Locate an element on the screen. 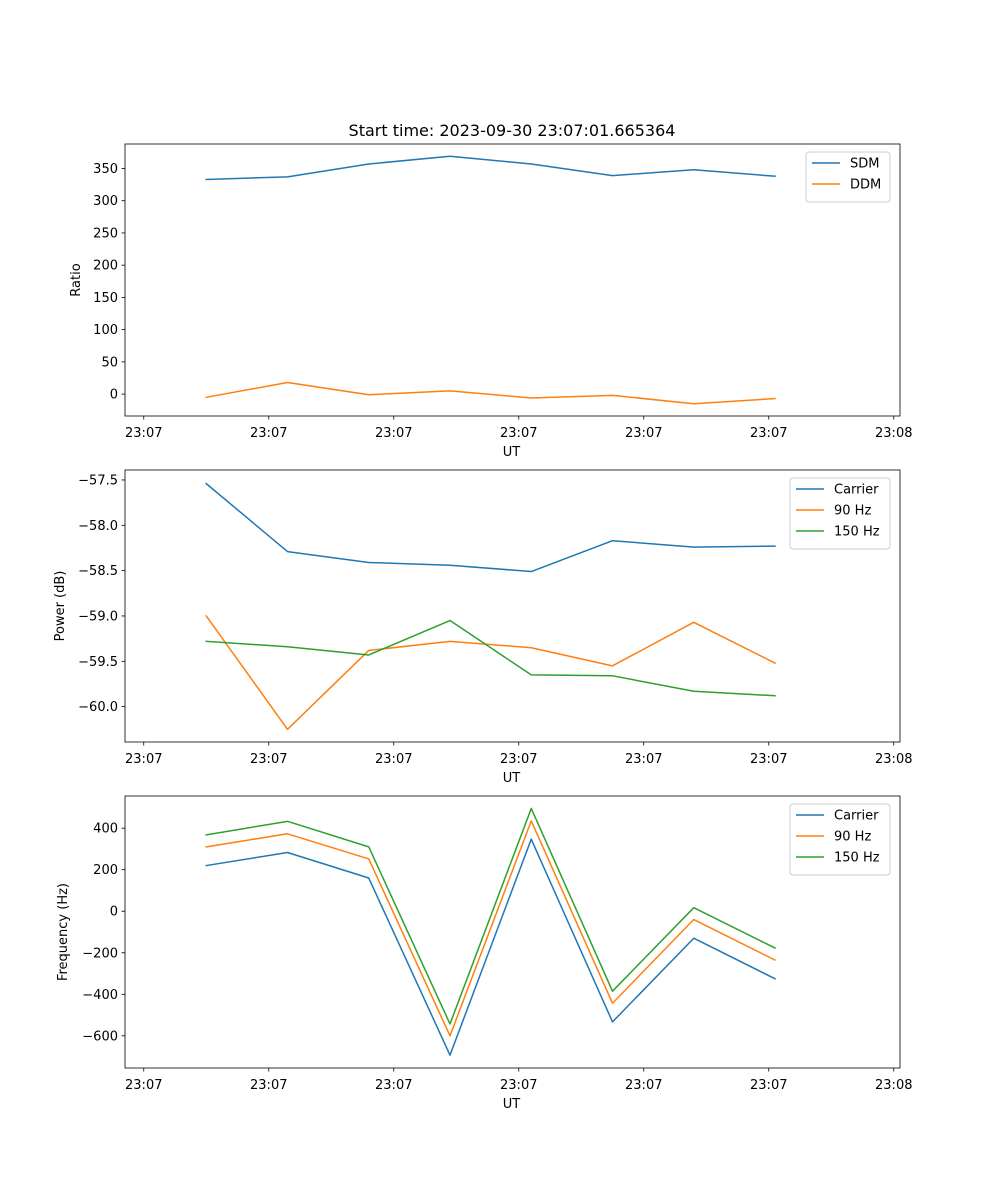  y-tick-label: −200 is located at coordinates (100, 953).